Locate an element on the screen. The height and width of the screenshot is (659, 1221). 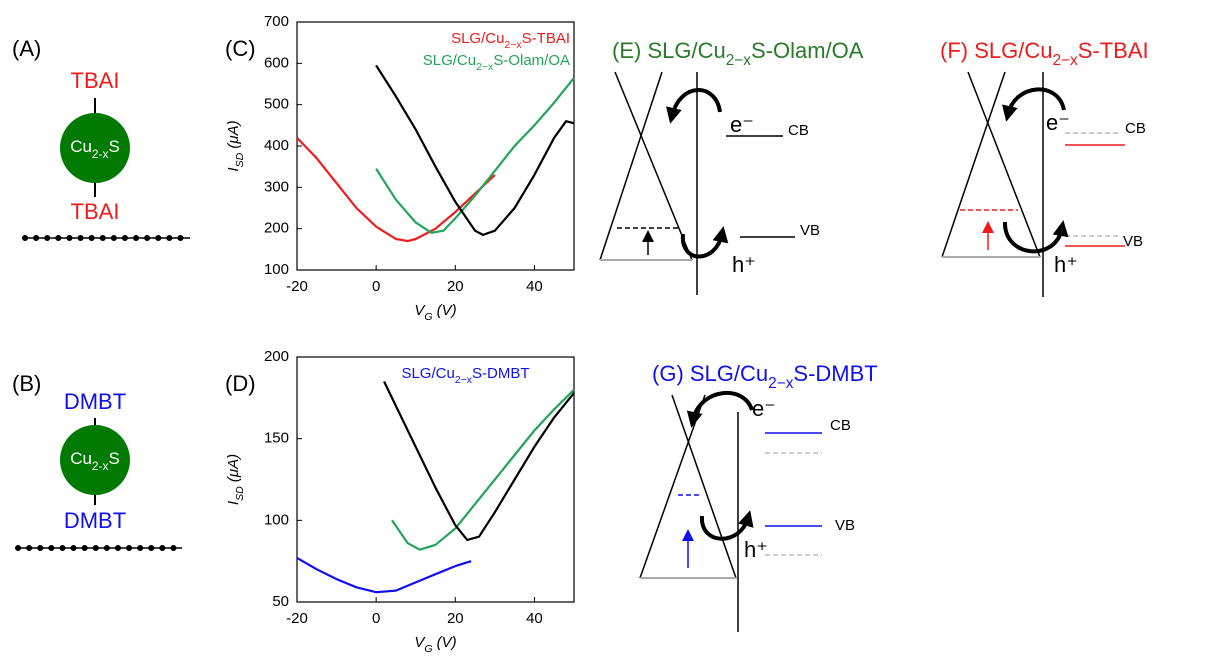
y-tick-label: 150 is located at coordinates (276, 438).